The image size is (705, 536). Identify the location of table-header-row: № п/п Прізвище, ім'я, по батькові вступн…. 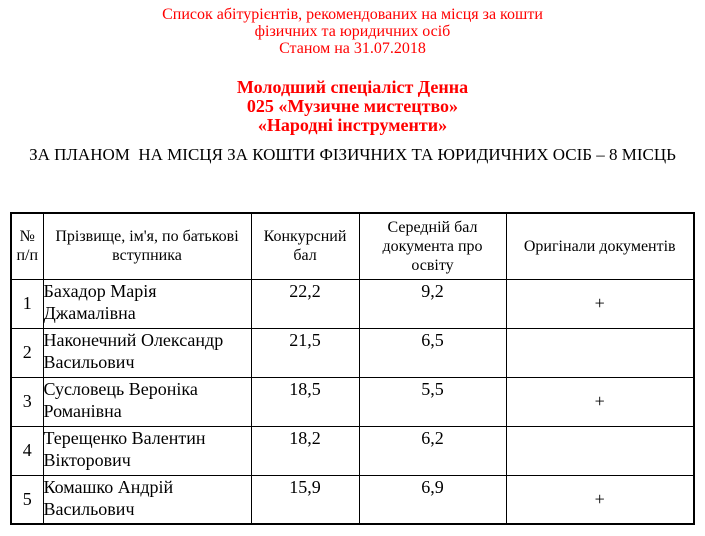
(352, 246).